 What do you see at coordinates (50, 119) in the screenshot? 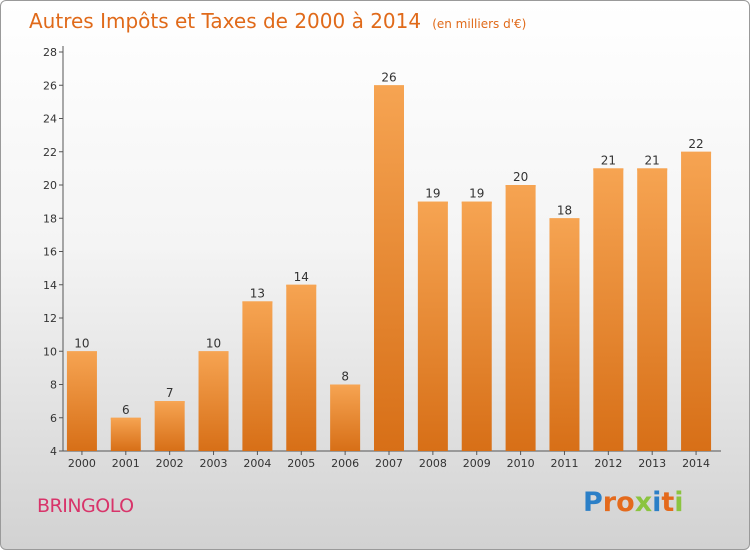
I see `y-tick-label: 24` at bounding box center [50, 119].